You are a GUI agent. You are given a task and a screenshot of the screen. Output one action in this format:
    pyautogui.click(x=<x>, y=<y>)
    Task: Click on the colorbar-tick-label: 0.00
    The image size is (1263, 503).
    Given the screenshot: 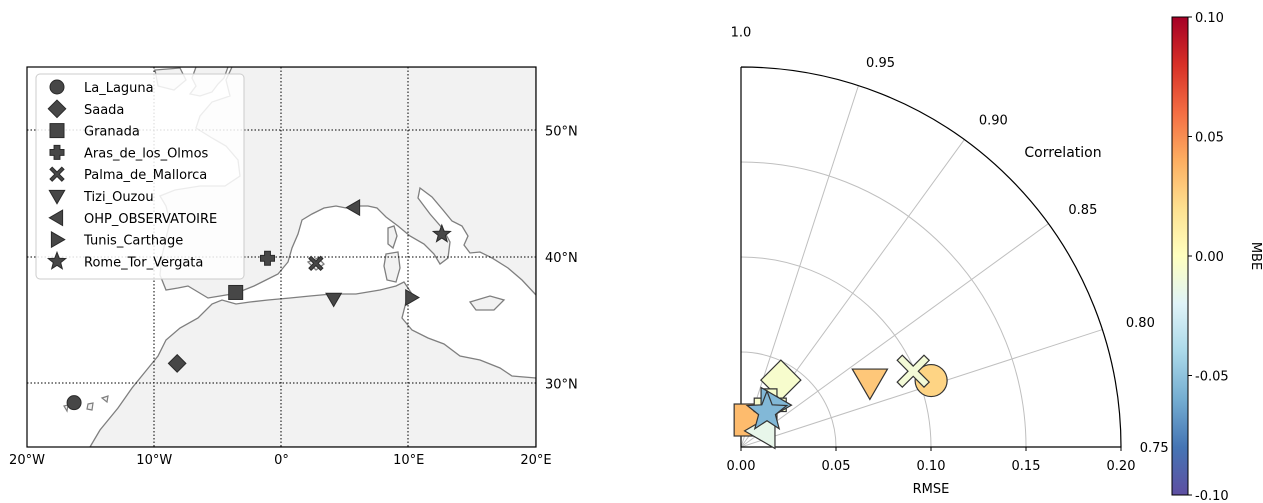 What is the action you would take?
    pyautogui.click(x=1209, y=257)
    